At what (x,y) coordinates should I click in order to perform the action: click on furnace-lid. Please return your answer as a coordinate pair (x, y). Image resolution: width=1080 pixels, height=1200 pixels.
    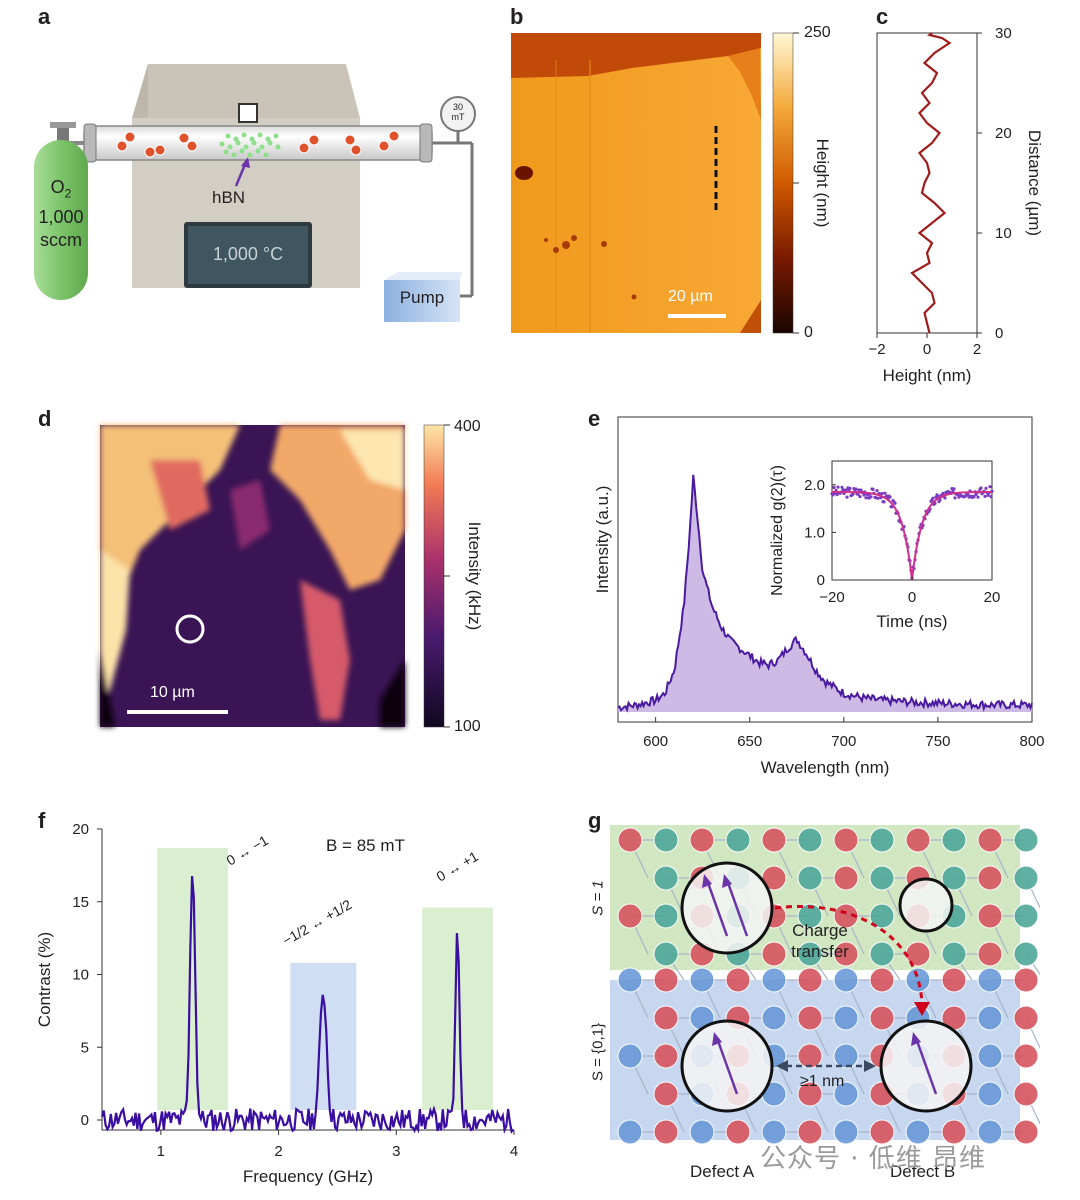
    Looking at the image, I should click on (246, 91).